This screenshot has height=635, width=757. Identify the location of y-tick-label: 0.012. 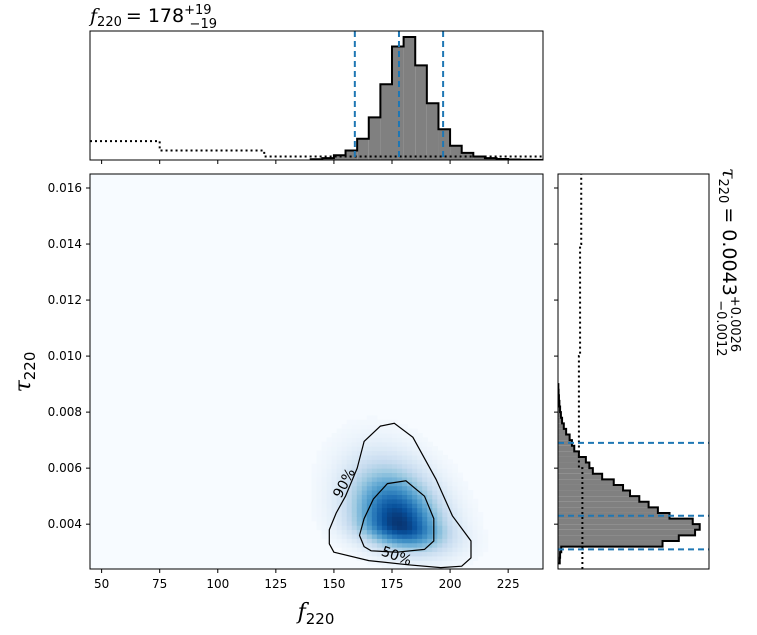
(65, 300).